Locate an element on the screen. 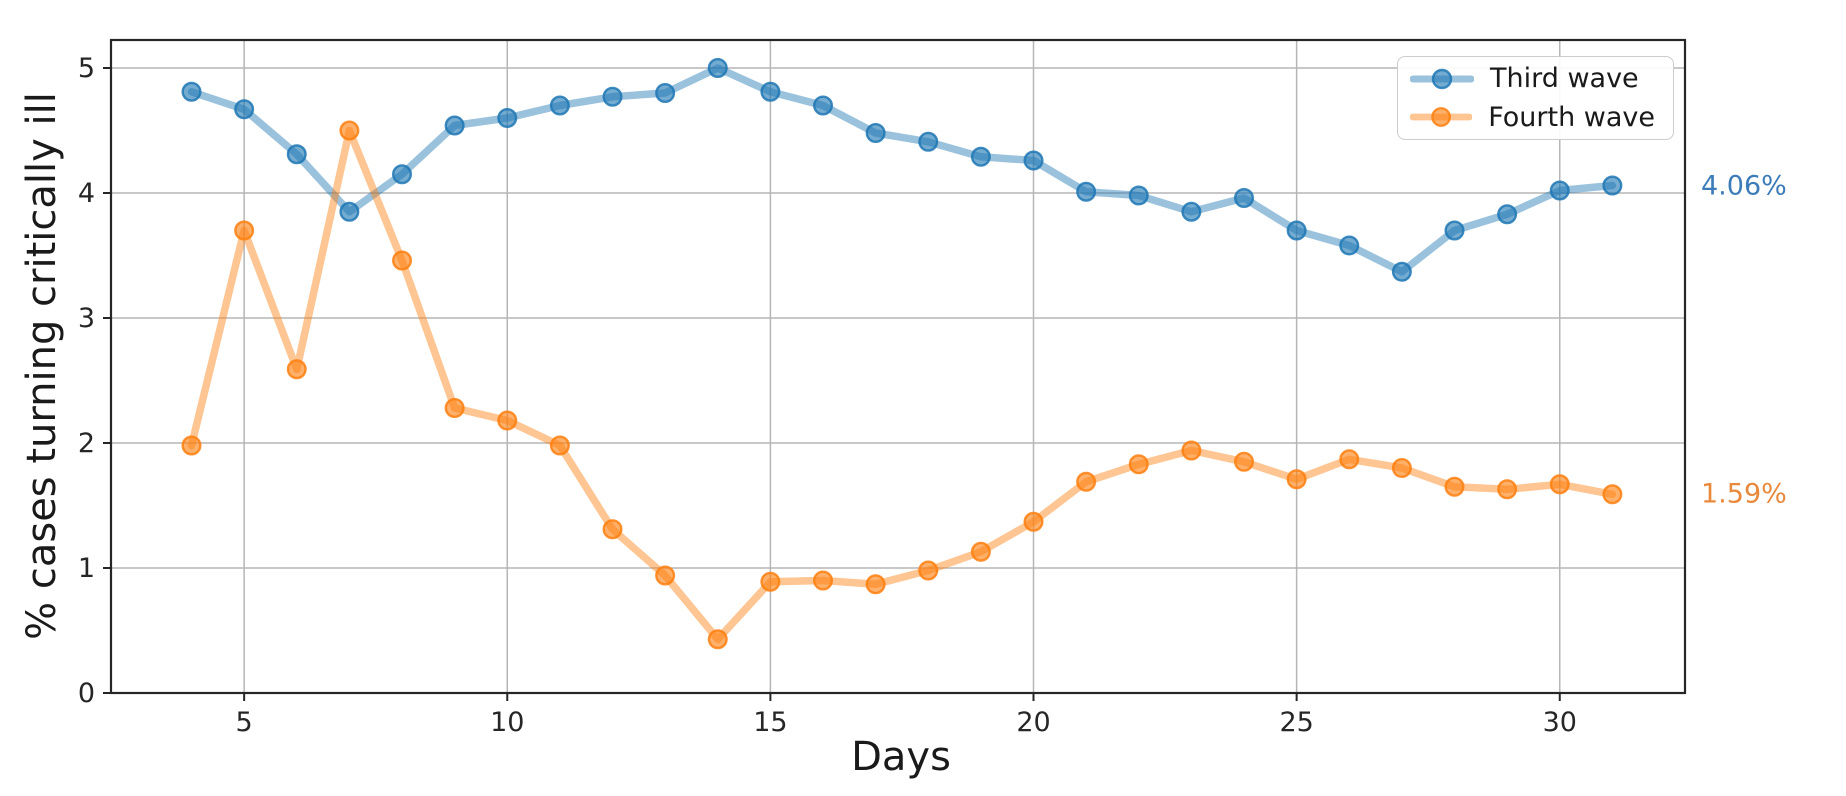 This screenshot has height=796, width=1846. legend-label: Fourth wave is located at coordinates (1571, 117).